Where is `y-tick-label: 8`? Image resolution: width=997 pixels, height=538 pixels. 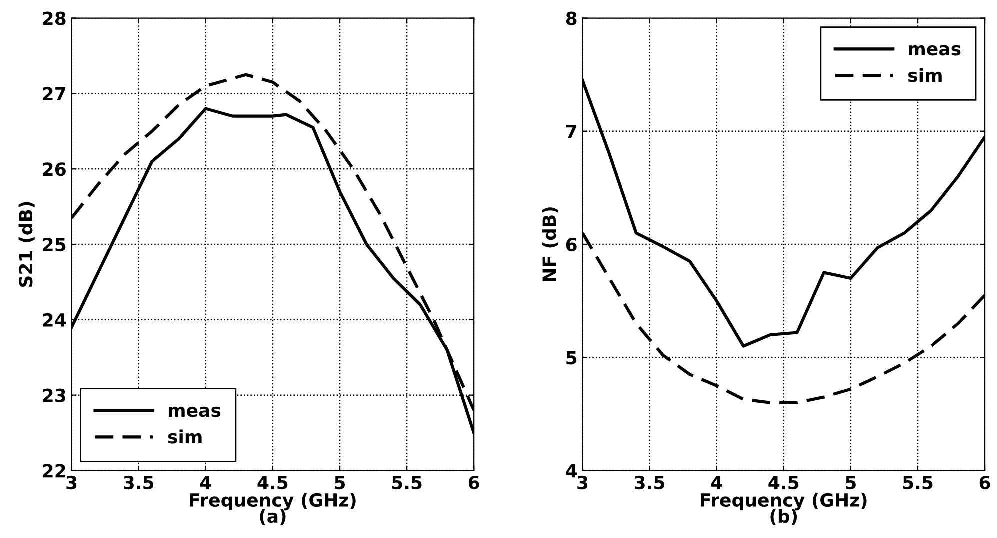 y-tick-label: 8 is located at coordinates (571, 19).